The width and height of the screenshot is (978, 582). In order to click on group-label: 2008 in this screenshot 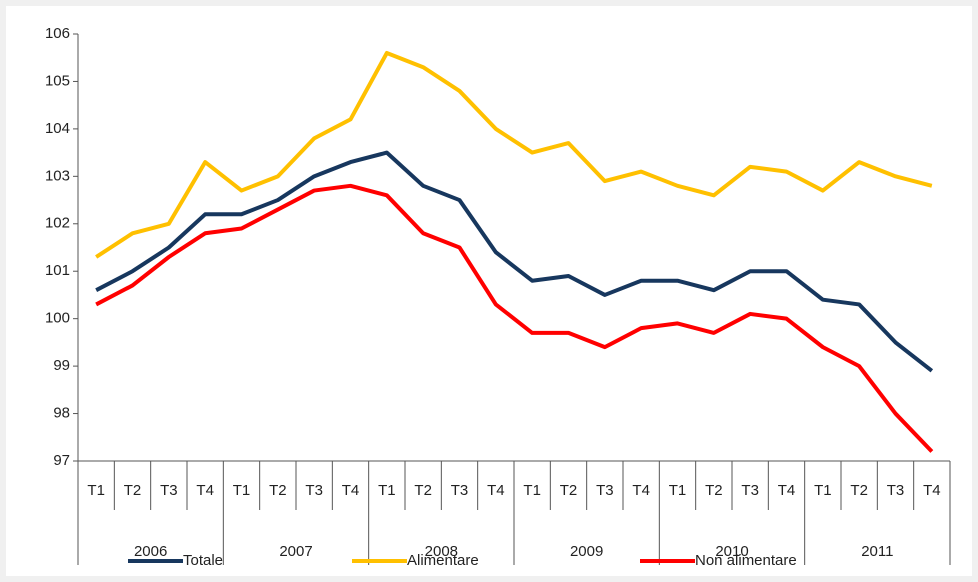, I will do `click(441, 551)`.